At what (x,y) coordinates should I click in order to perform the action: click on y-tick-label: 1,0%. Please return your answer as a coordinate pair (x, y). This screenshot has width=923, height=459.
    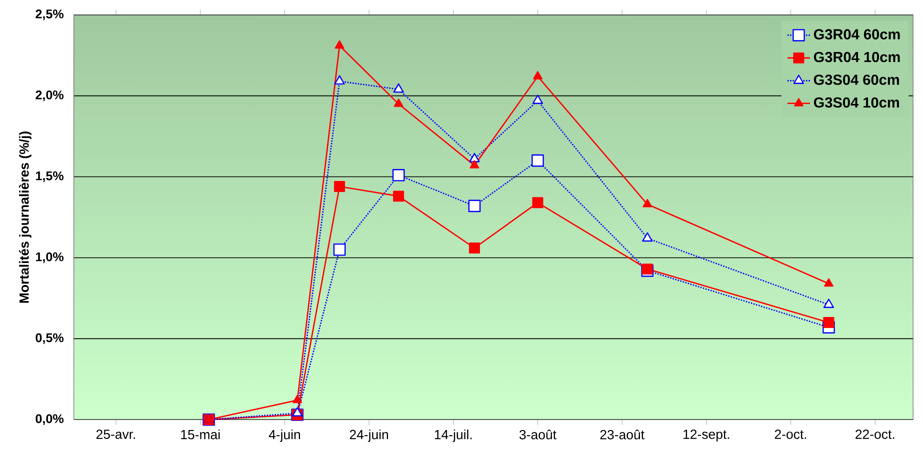
    Looking at the image, I should click on (50, 257).